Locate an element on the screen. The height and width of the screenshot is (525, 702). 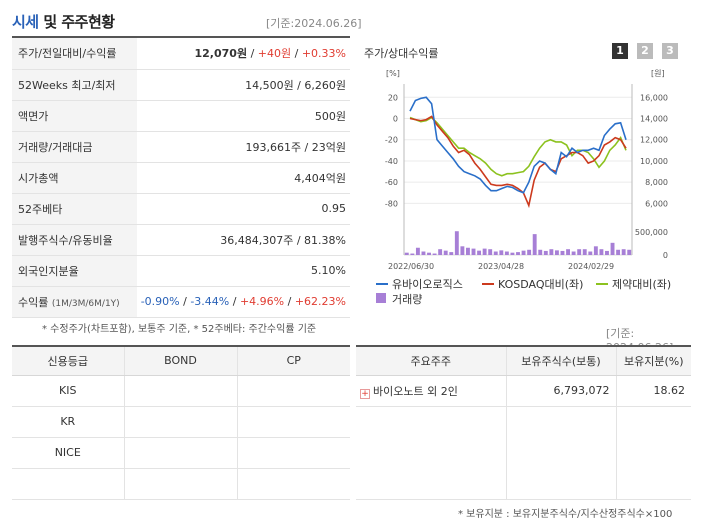
summary-note: * 수정주가(차트포함), 보통주 기준, * 52주베타: 주간수익률 기준 is located at coordinates (179, 329).